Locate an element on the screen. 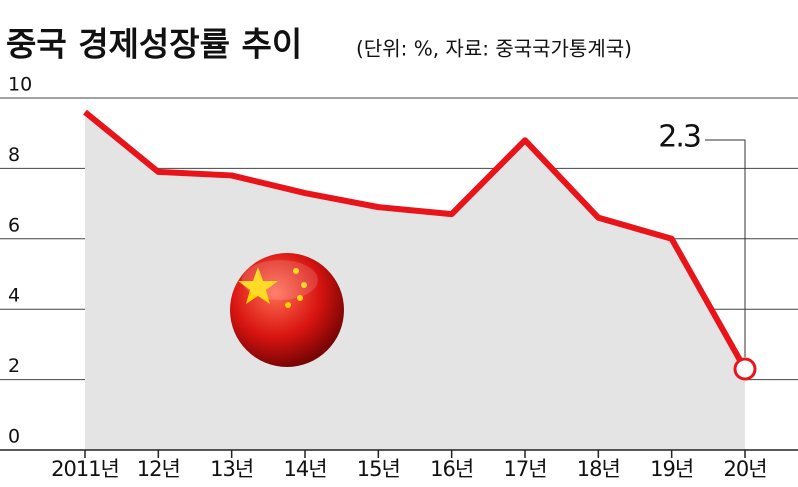 The image size is (798, 487). end-marker is located at coordinates (745, 369).